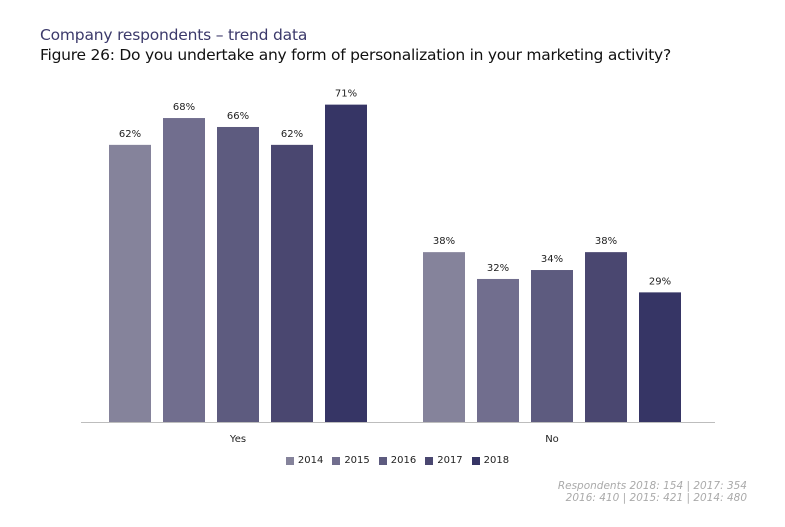 The height and width of the screenshot is (527, 785). Describe the element at coordinates (606, 337) in the screenshot. I see `bar-no-2017` at that location.